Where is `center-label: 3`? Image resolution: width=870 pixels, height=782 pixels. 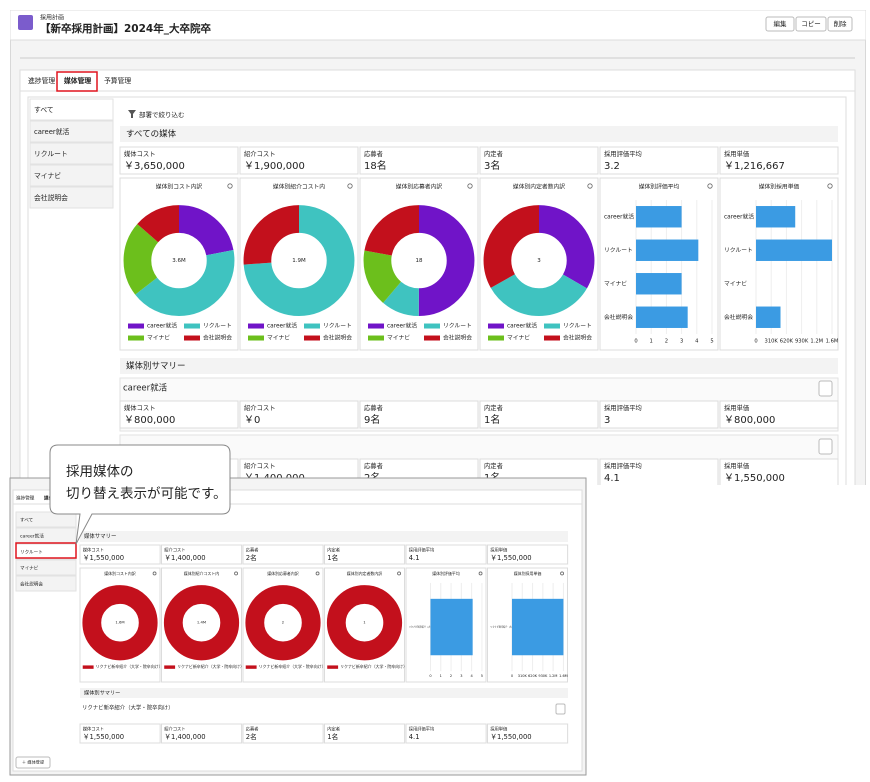
center-label: 3 is located at coordinates (539, 261).